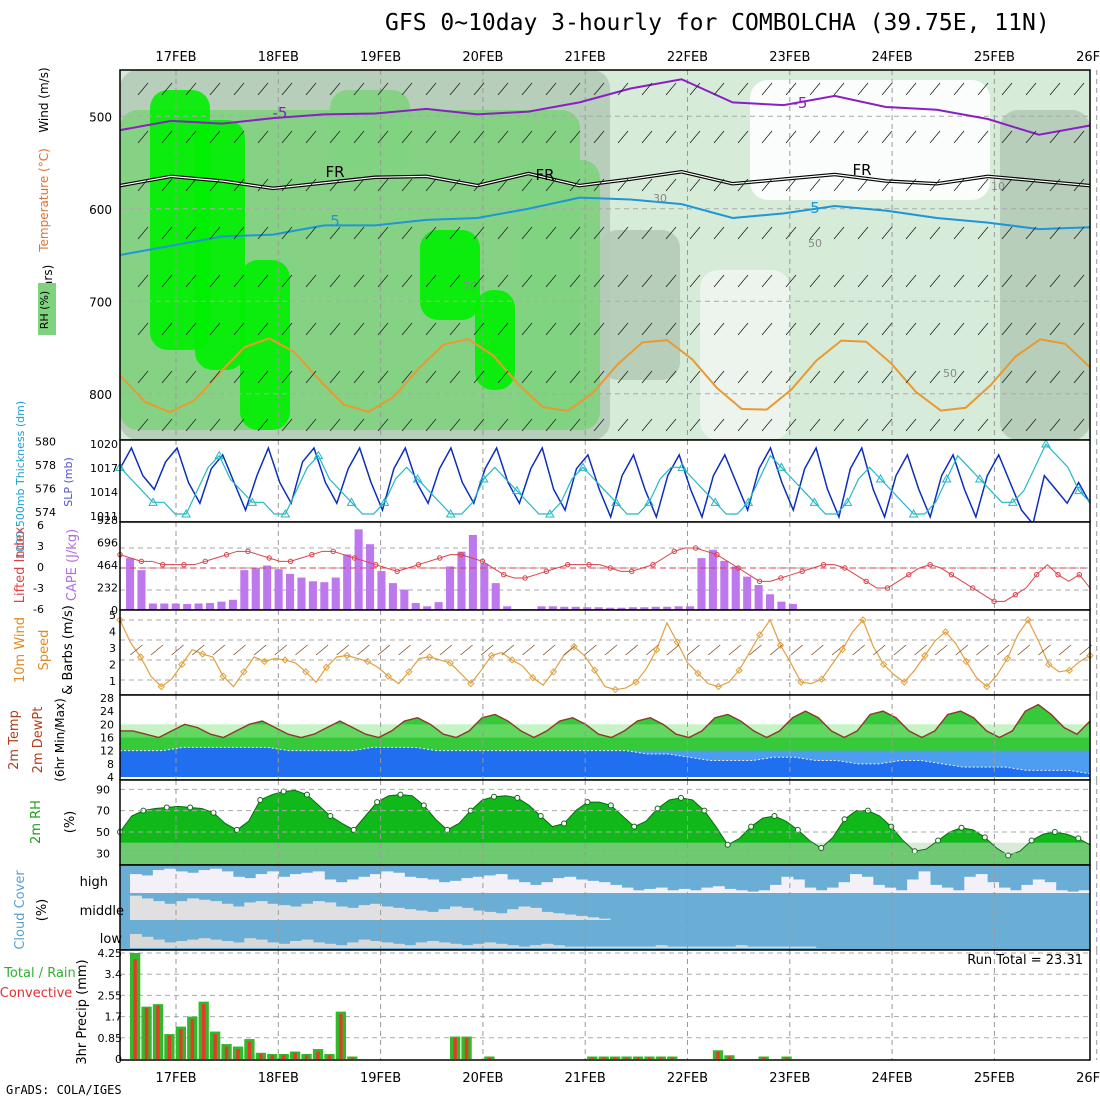  Describe the element at coordinates (800, 103) in the screenshot. I see `contour-label: -5` at that location.